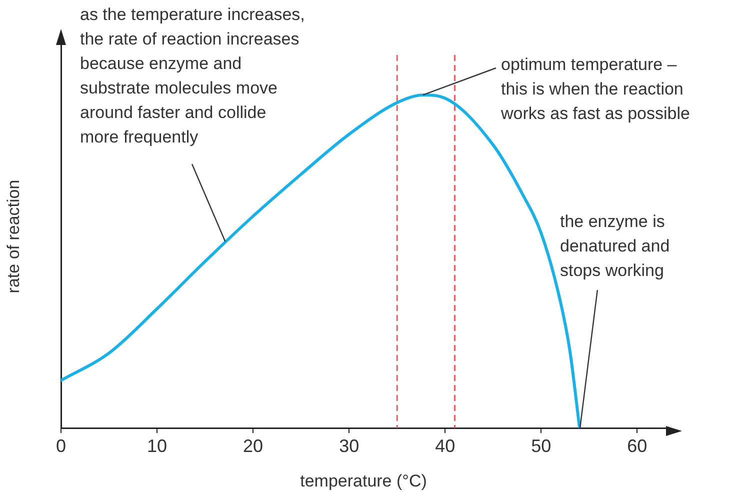 This screenshot has height=496, width=734. Describe the element at coordinates (595, 89) in the screenshot. I see `annotation: optimum temperature – this is when the reaction works as fast as possible` at that location.